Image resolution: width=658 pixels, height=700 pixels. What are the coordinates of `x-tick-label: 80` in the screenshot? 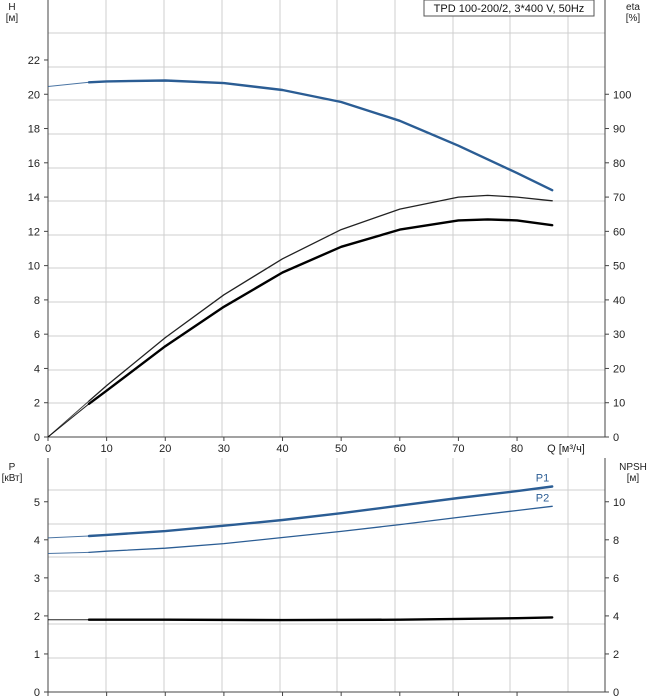 It's located at (517, 449).